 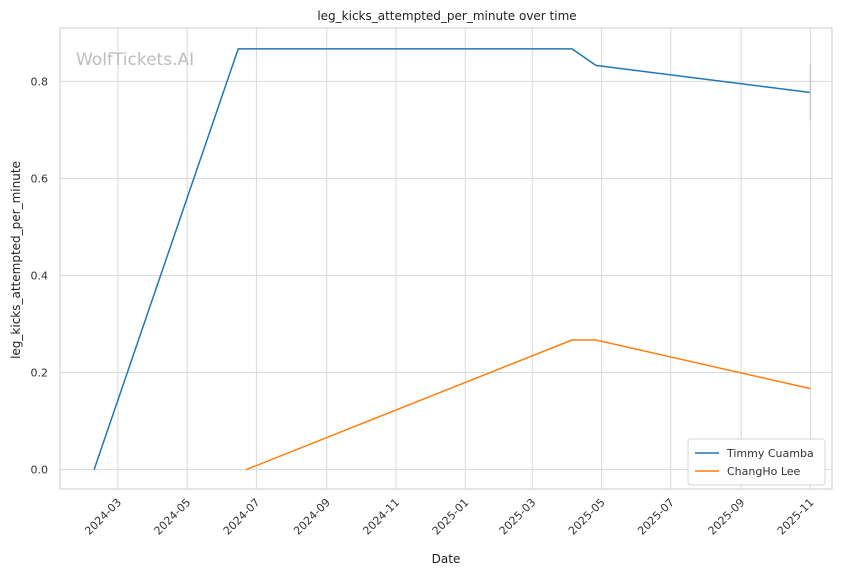 What do you see at coordinates (796, 517) in the screenshot?
I see `x-tick-label: 2025-11` at bounding box center [796, 517].